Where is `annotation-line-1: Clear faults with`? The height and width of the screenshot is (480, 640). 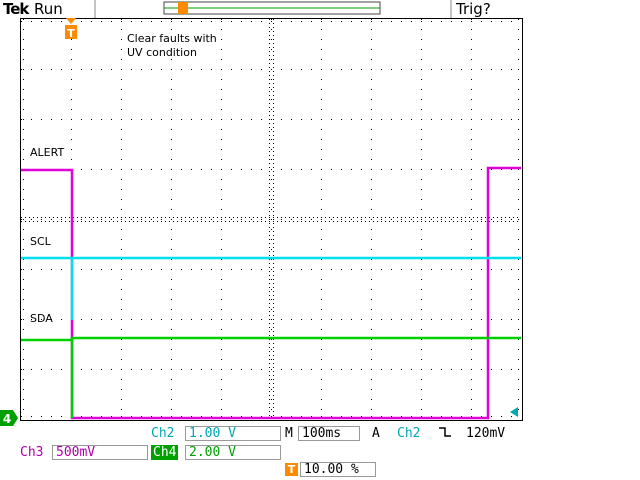
annotation-line-1: Clear faults with is located at coordinates (172, 38).